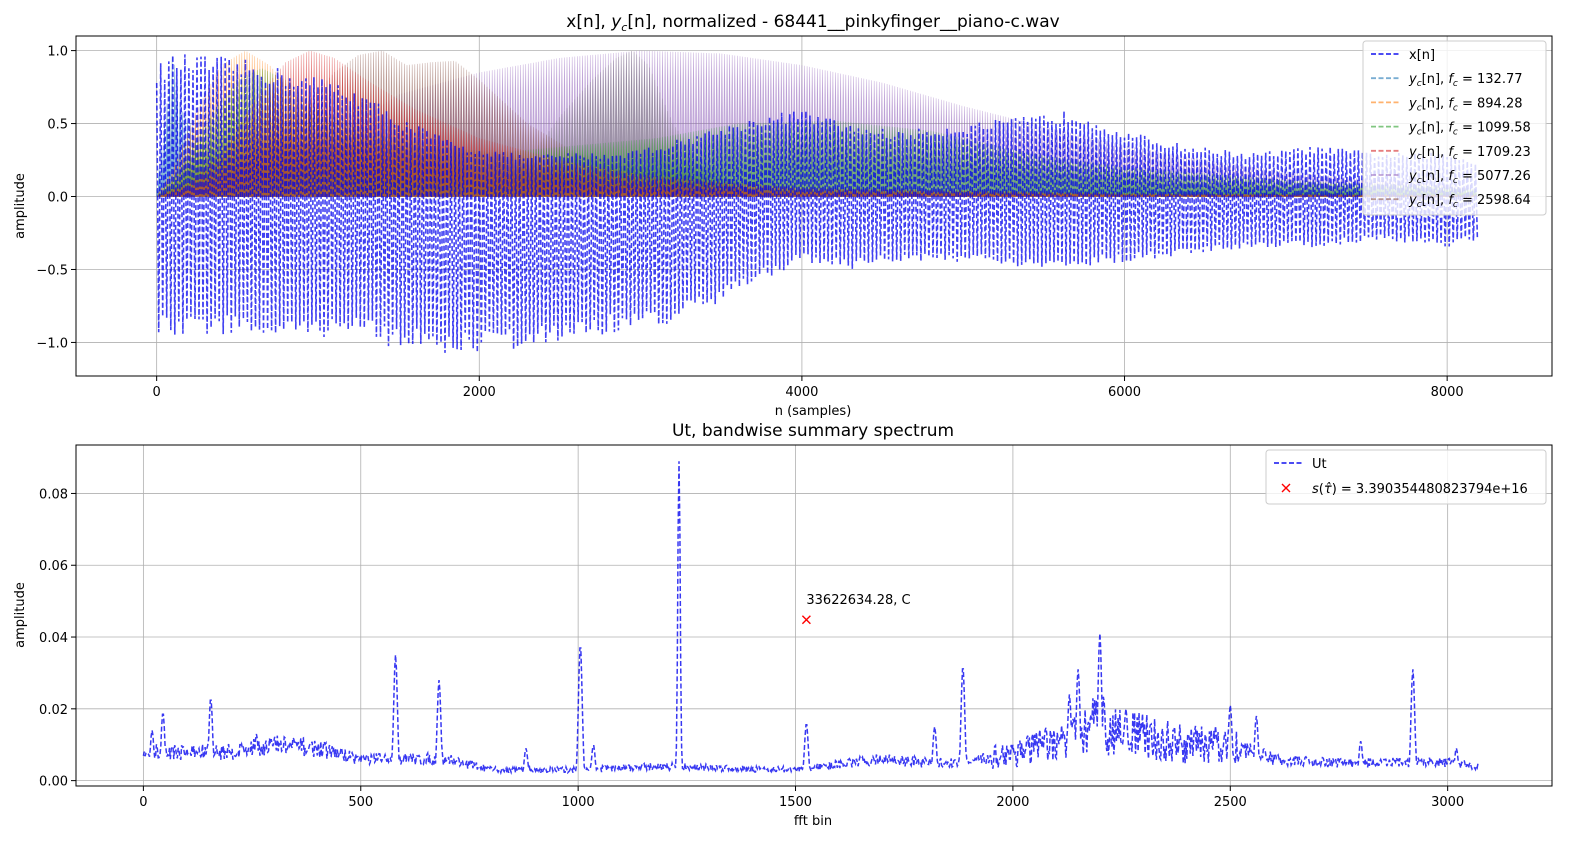  What do you see at coordinates (479, 392) in the screenshot?
I see `waveform-xtick-label: 2000` at bounding box center [479, 392].